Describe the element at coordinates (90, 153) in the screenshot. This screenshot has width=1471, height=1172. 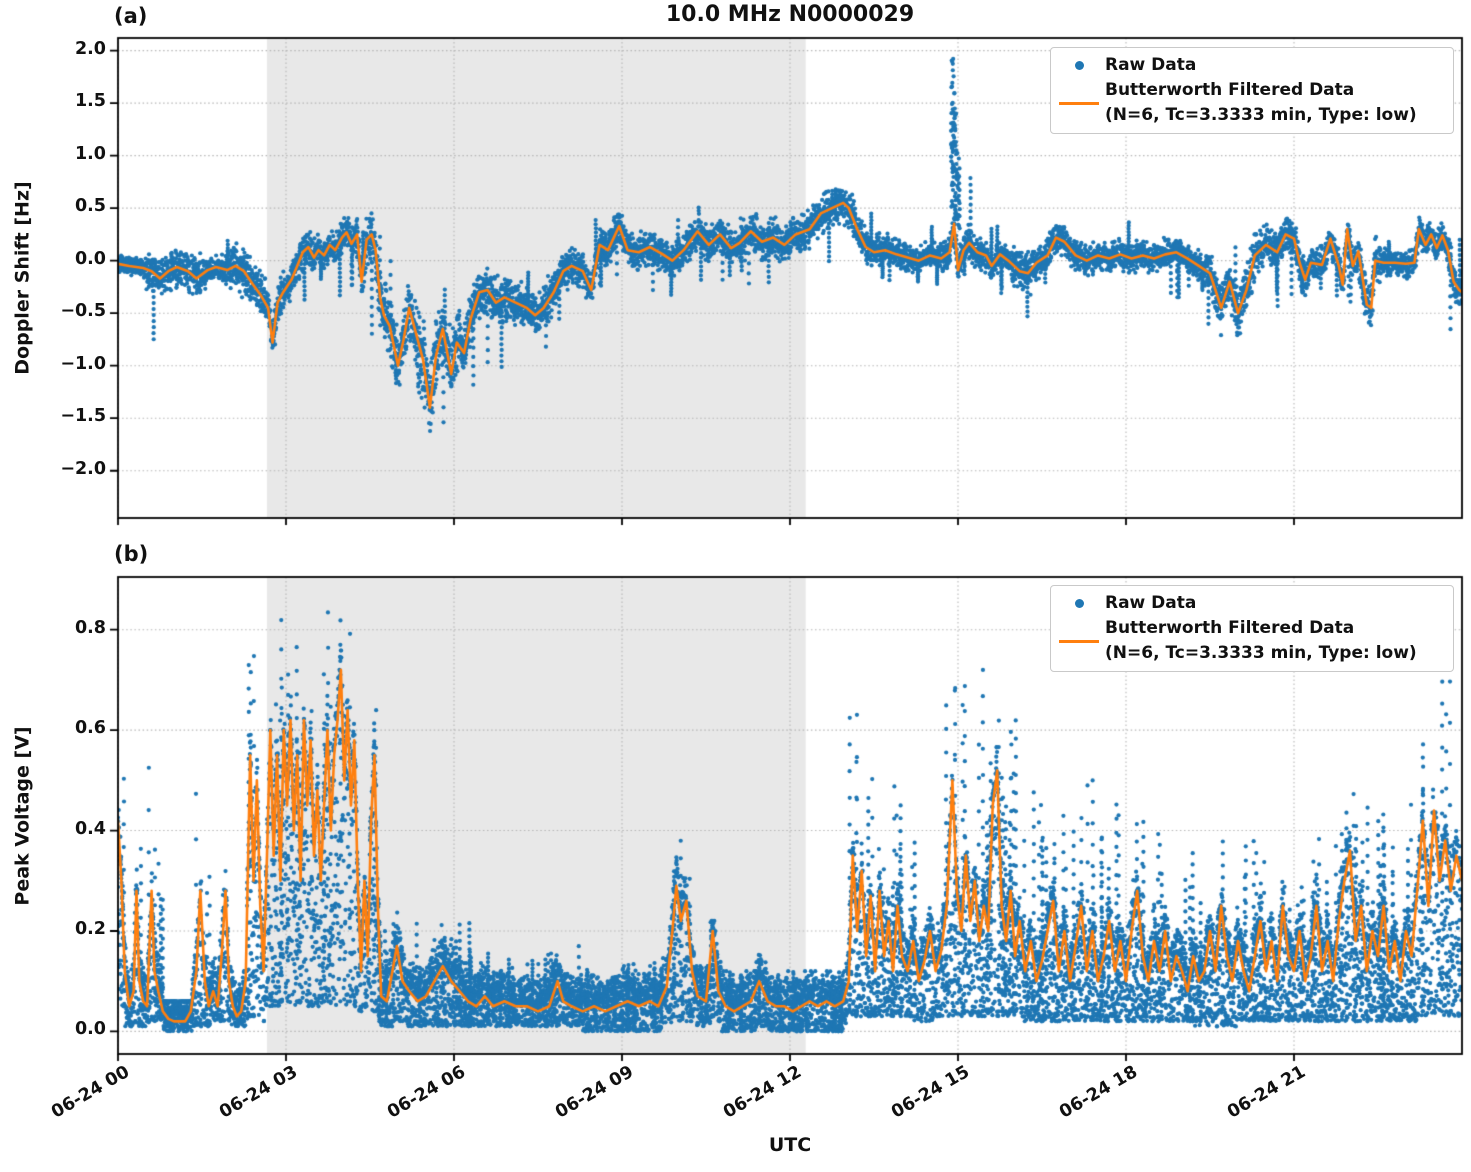
I see `y-tick-label: 1.0` at that location.